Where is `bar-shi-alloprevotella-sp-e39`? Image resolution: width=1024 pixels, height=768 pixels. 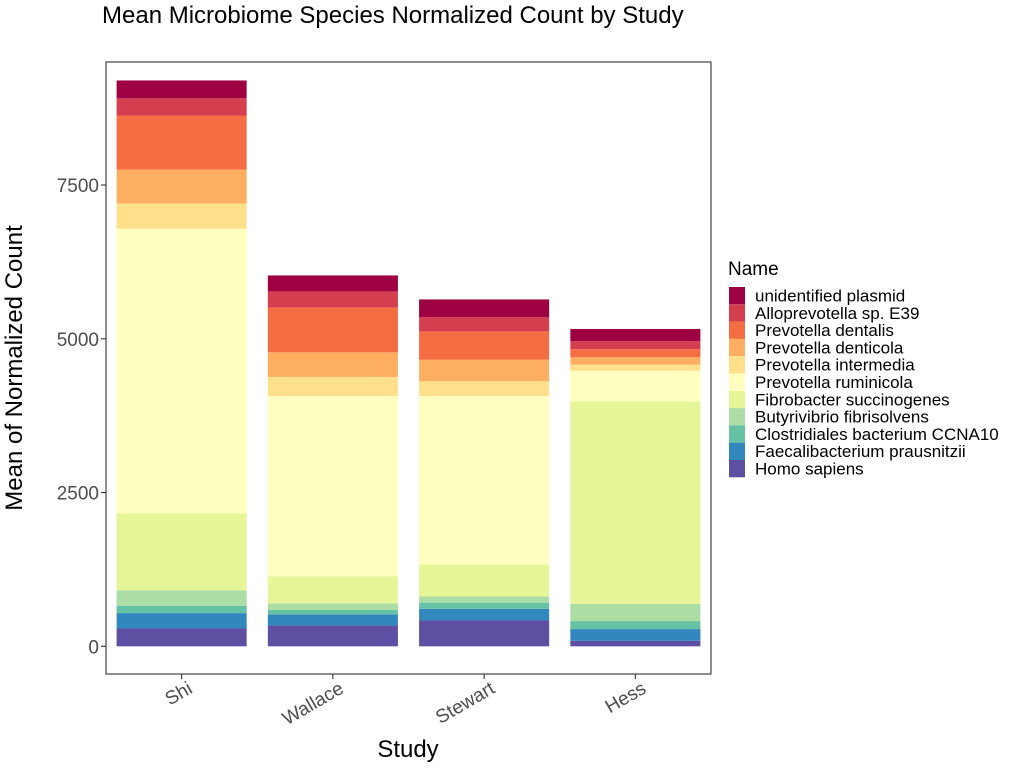
bar-shi-alloprevotella-sp-e39 is located at coordinates (181, 107).